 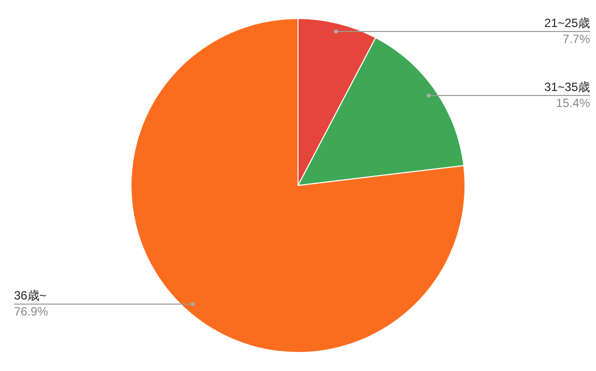 I want to click on slice-label: 21~25歳, so click(x=567, y=23).